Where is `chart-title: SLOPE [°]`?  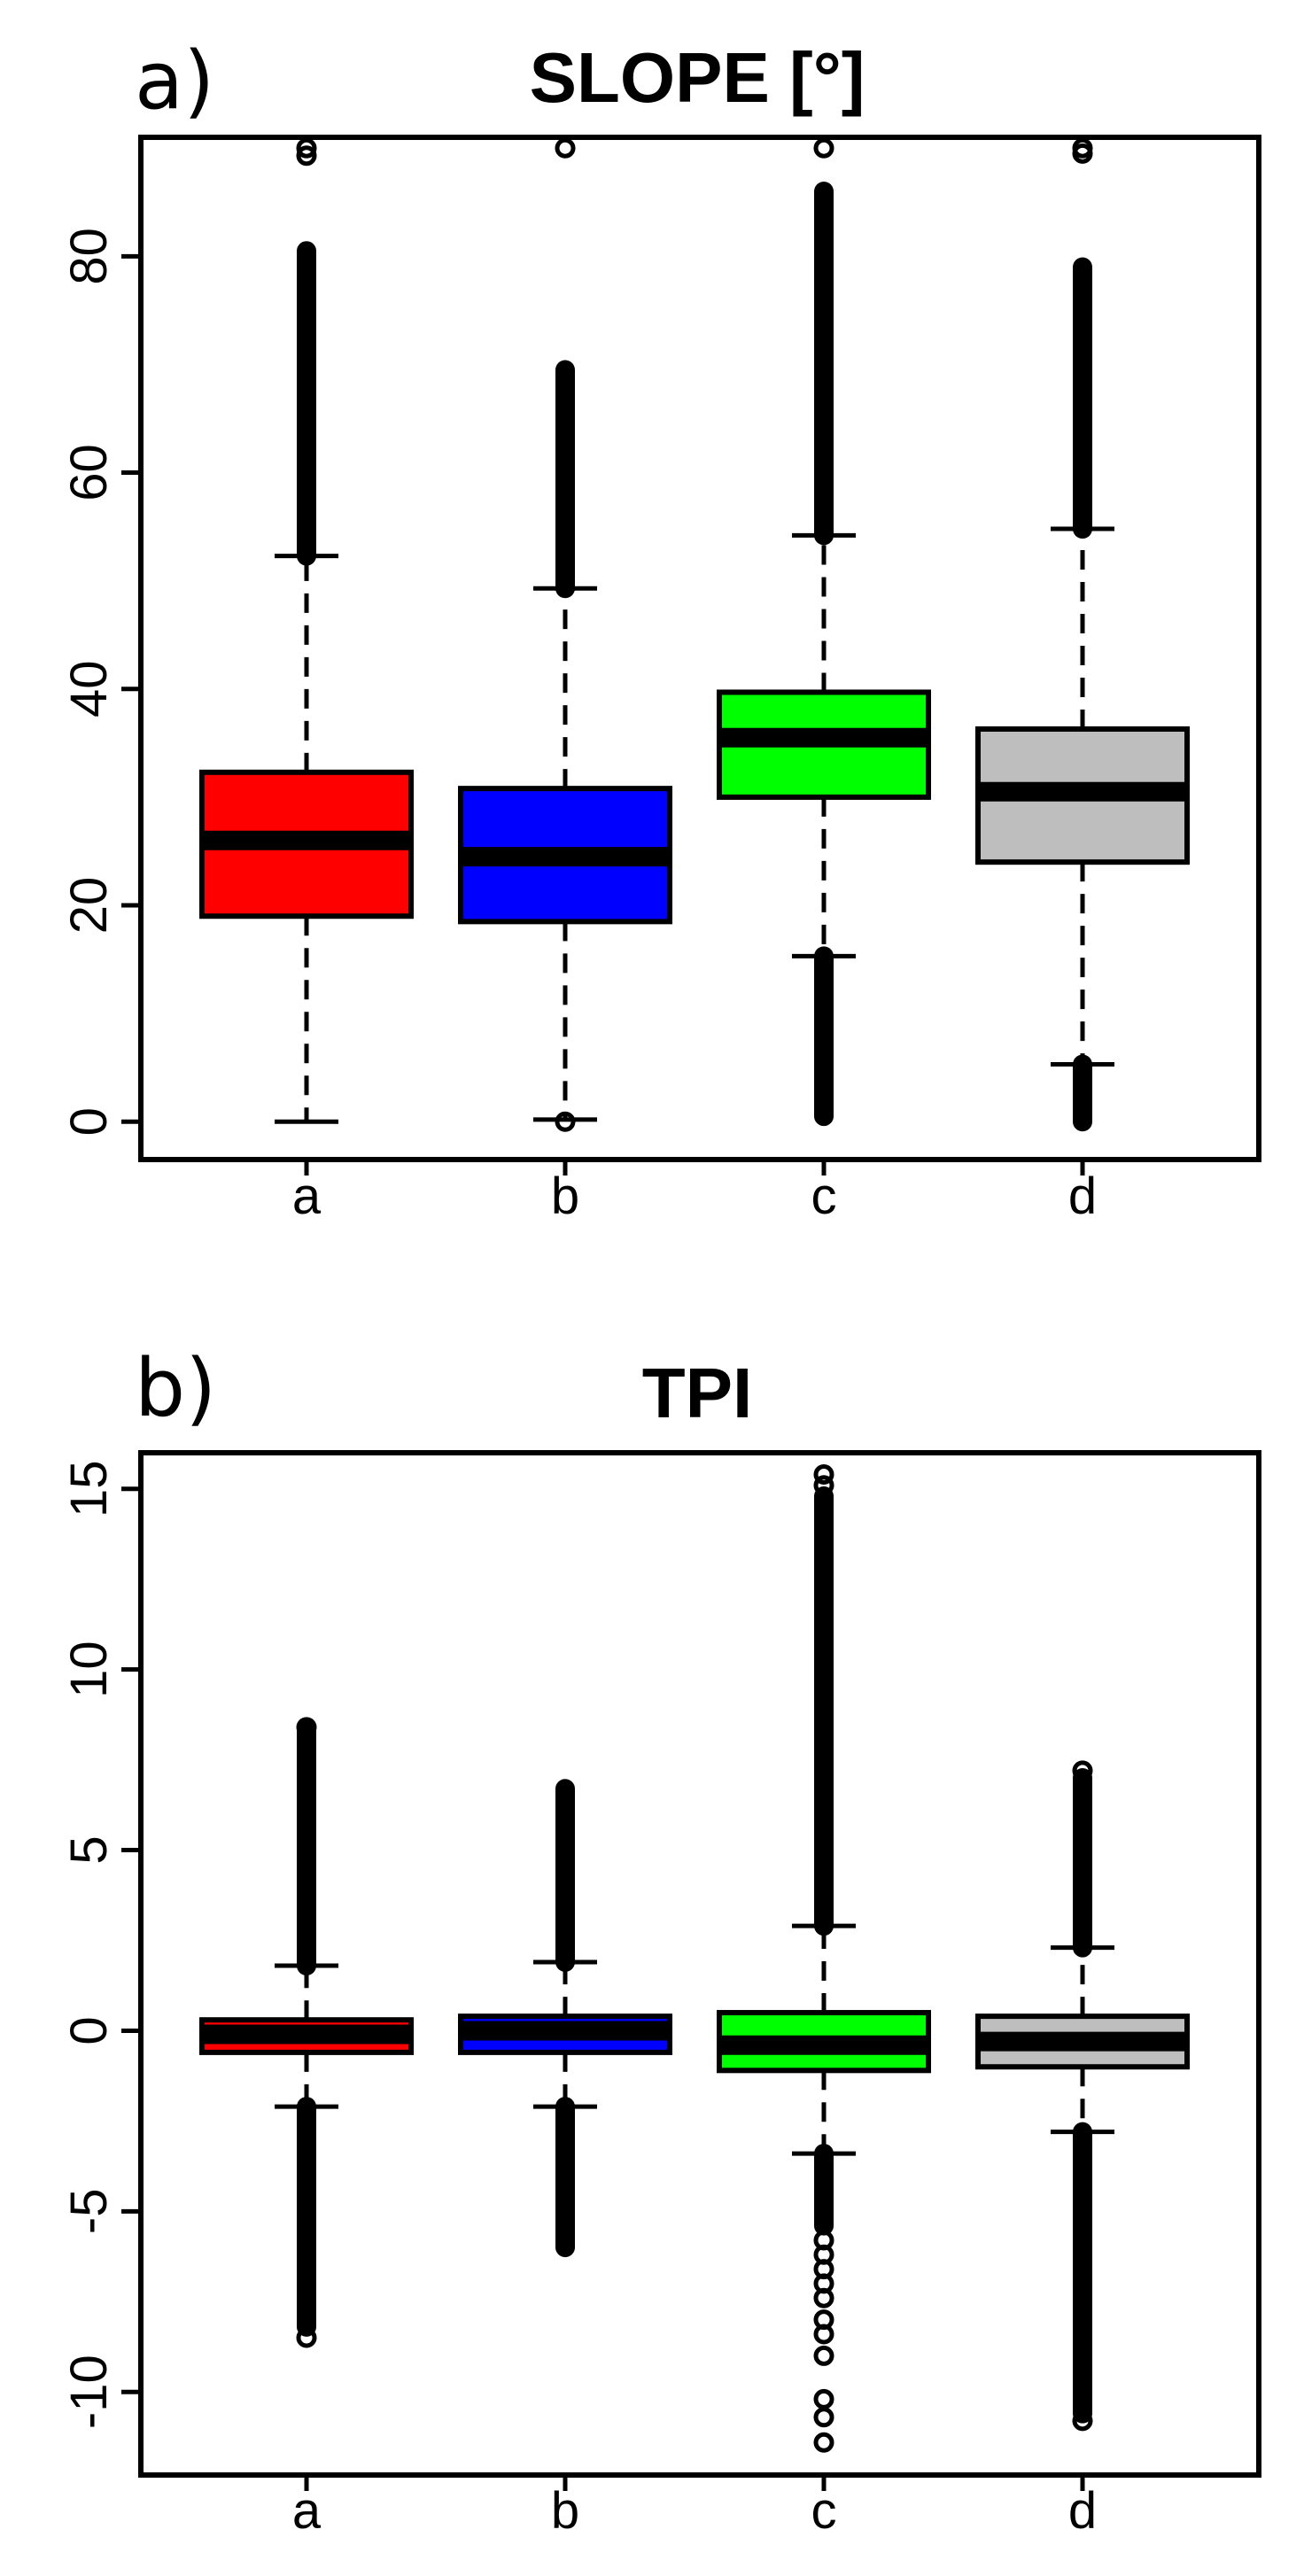 chart-title: SLOPE [°] is located at coordinates (697, 77).